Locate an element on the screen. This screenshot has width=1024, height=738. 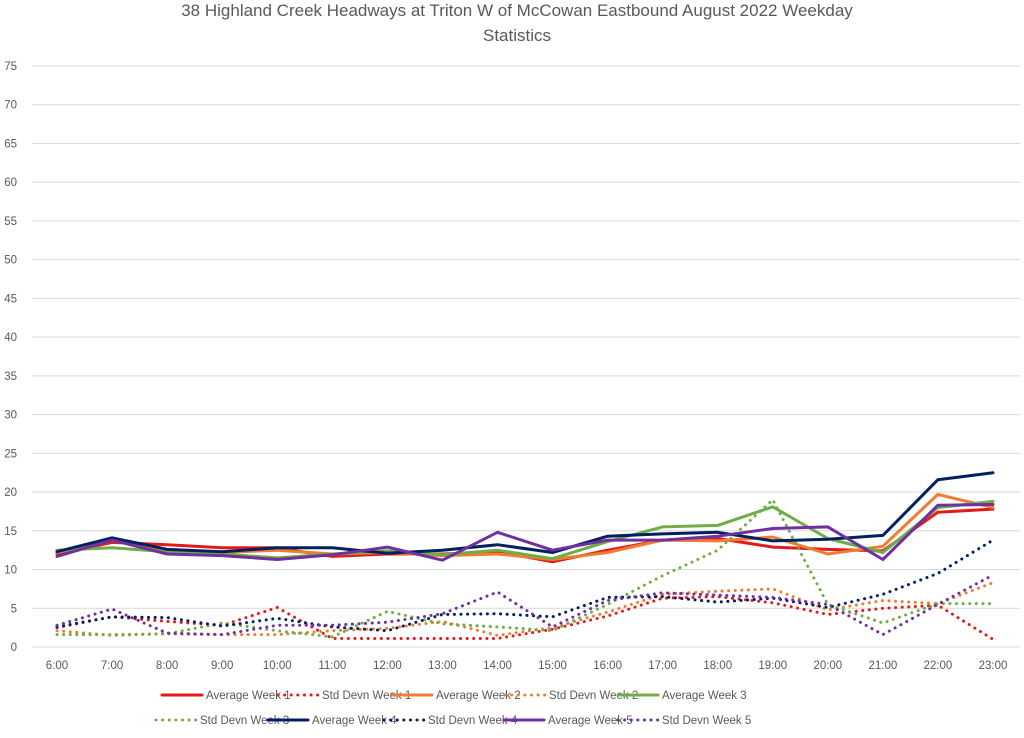
x-tick-label: 19:00 is located at coordinates (772, 666).